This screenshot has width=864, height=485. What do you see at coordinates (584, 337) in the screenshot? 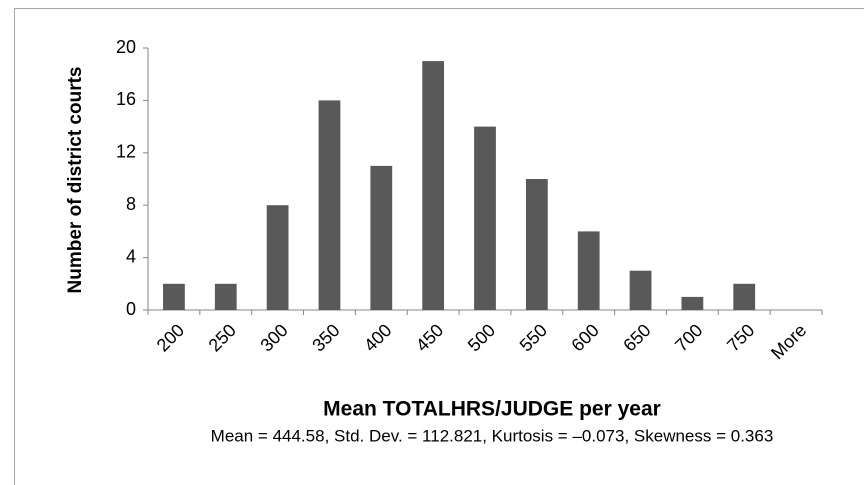
I see `x-tick-label: 600` at bounding box center [584, 337].